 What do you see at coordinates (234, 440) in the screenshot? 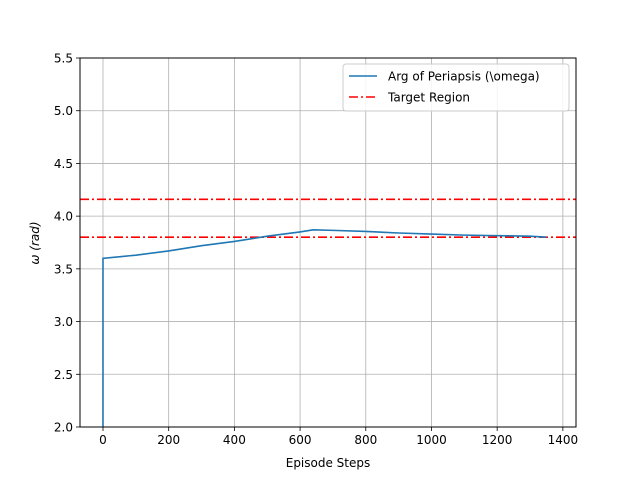
I see `x-tick-label: 400` at bounding box center [234, 440].